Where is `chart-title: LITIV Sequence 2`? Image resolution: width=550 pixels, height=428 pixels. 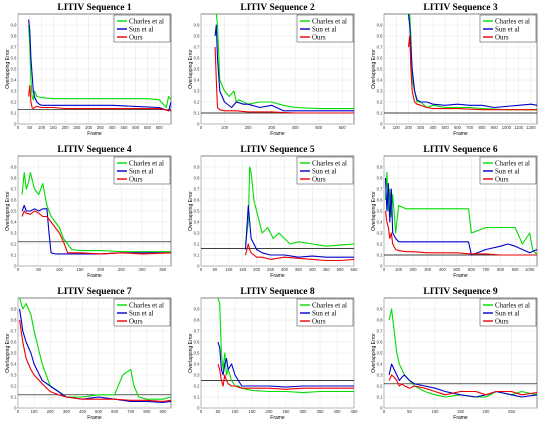 chart-title: LITIV Sequence 2 is located at coordinates (277, 8).